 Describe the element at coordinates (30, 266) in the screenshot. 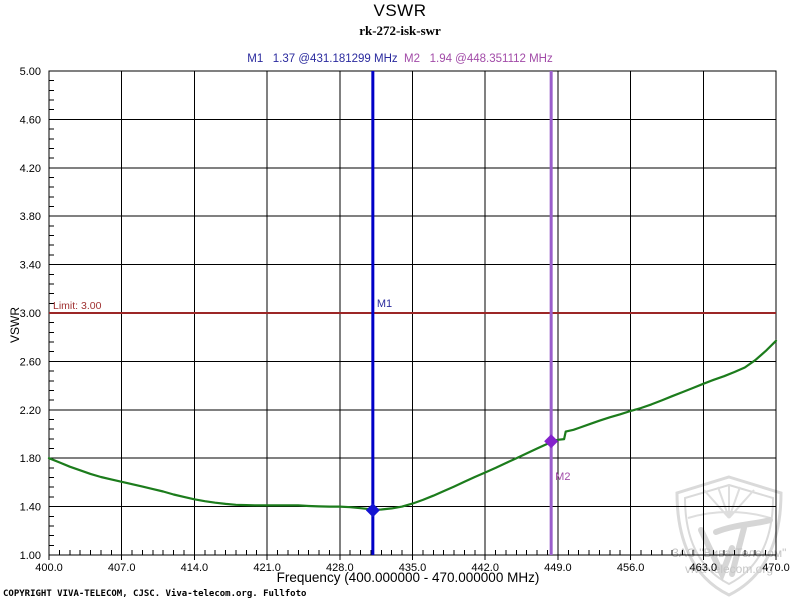

I see `y-tick-label: 3.40` at that location.